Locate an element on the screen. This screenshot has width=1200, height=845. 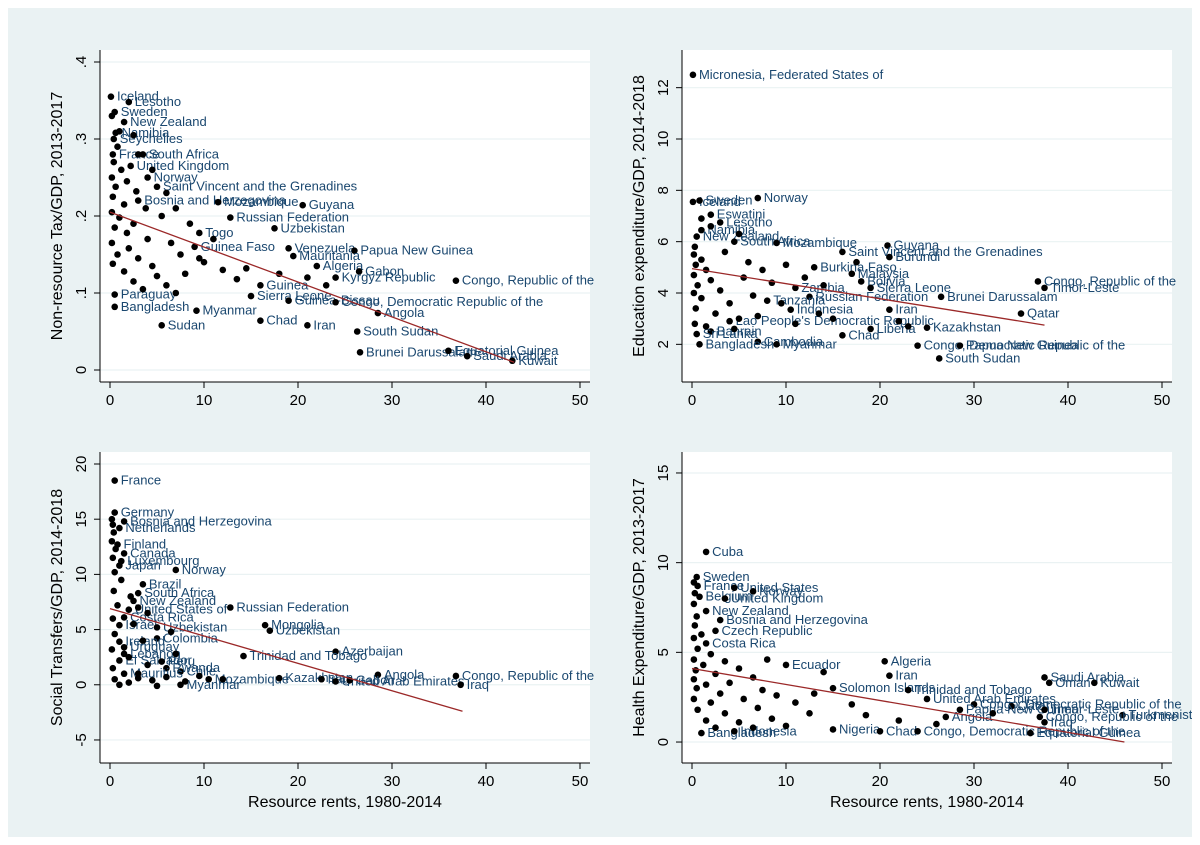
x-tick-label: 0 is located at coordinates (692, 781).